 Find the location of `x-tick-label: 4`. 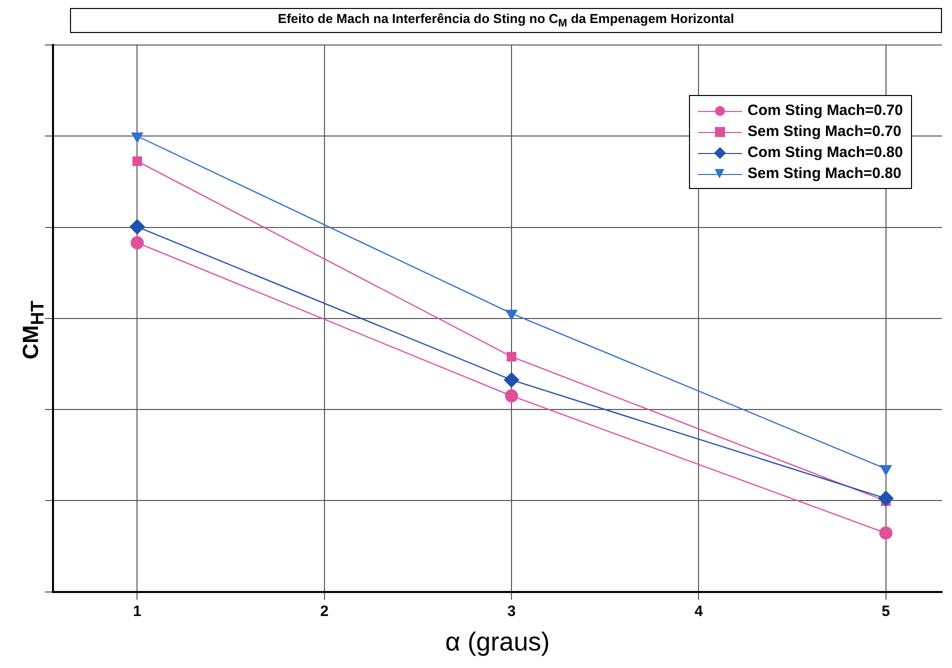

x-tick-label: 4 is located at coordinates (699, 611).